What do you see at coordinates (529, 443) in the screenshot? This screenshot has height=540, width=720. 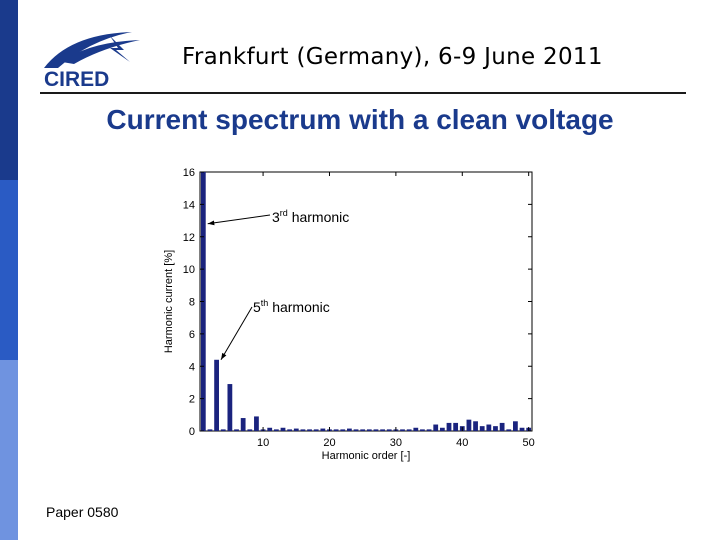 I see `x-tick-label: 50` at bounding box center [529, 443].